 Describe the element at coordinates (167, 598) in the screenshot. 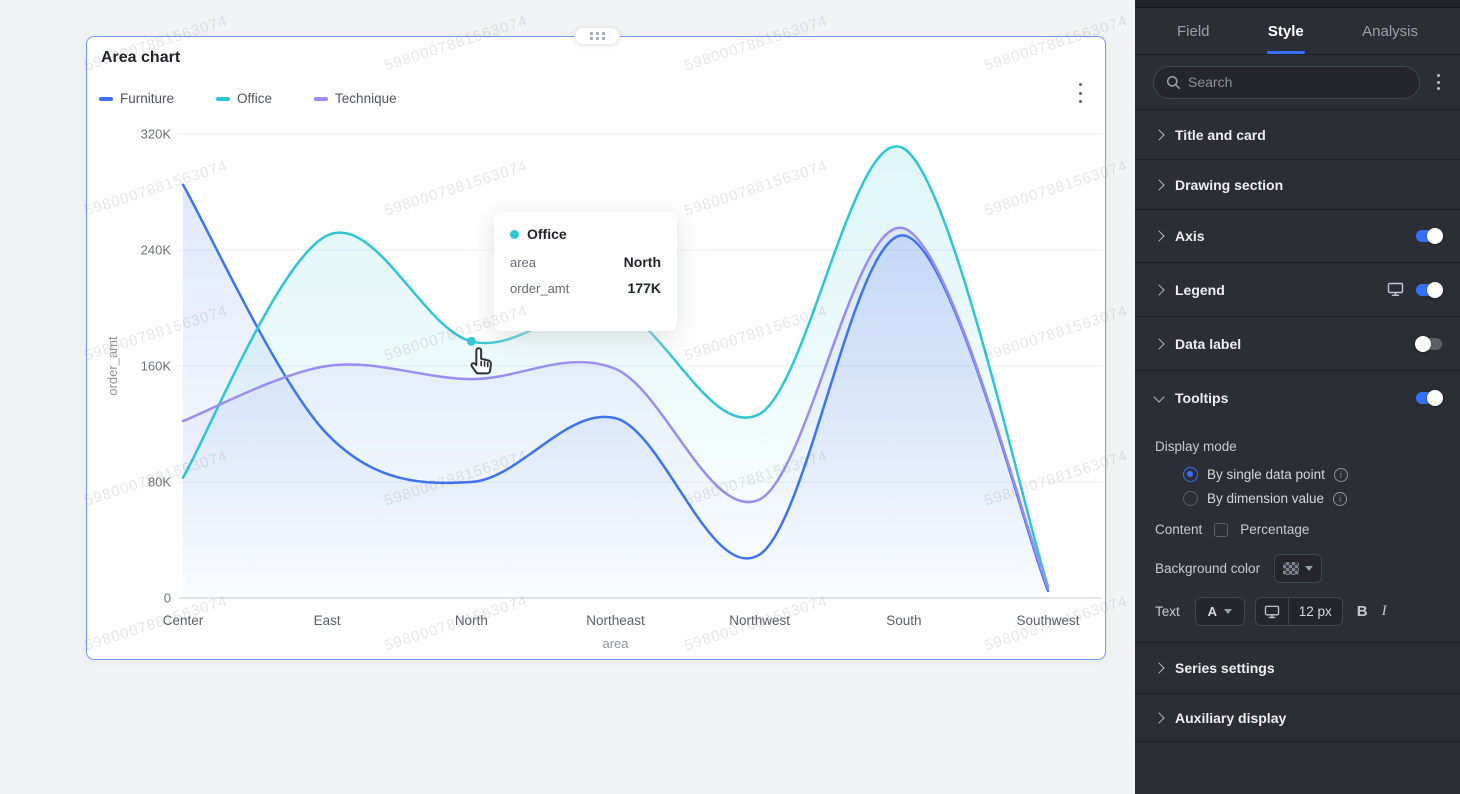

I see `y-axis-tick-label: 0` at that location.